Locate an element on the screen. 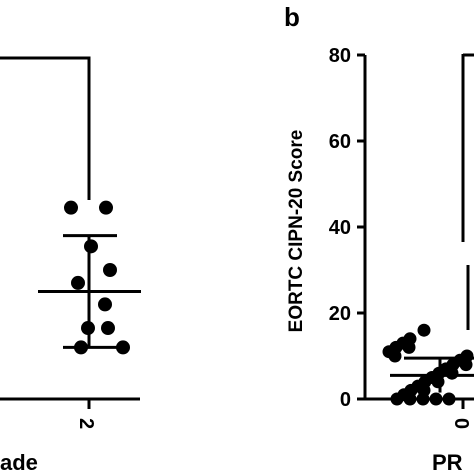 The image size is (474, 474). panel-a-x-axis-title: ade is located at coordinates (19, 462).